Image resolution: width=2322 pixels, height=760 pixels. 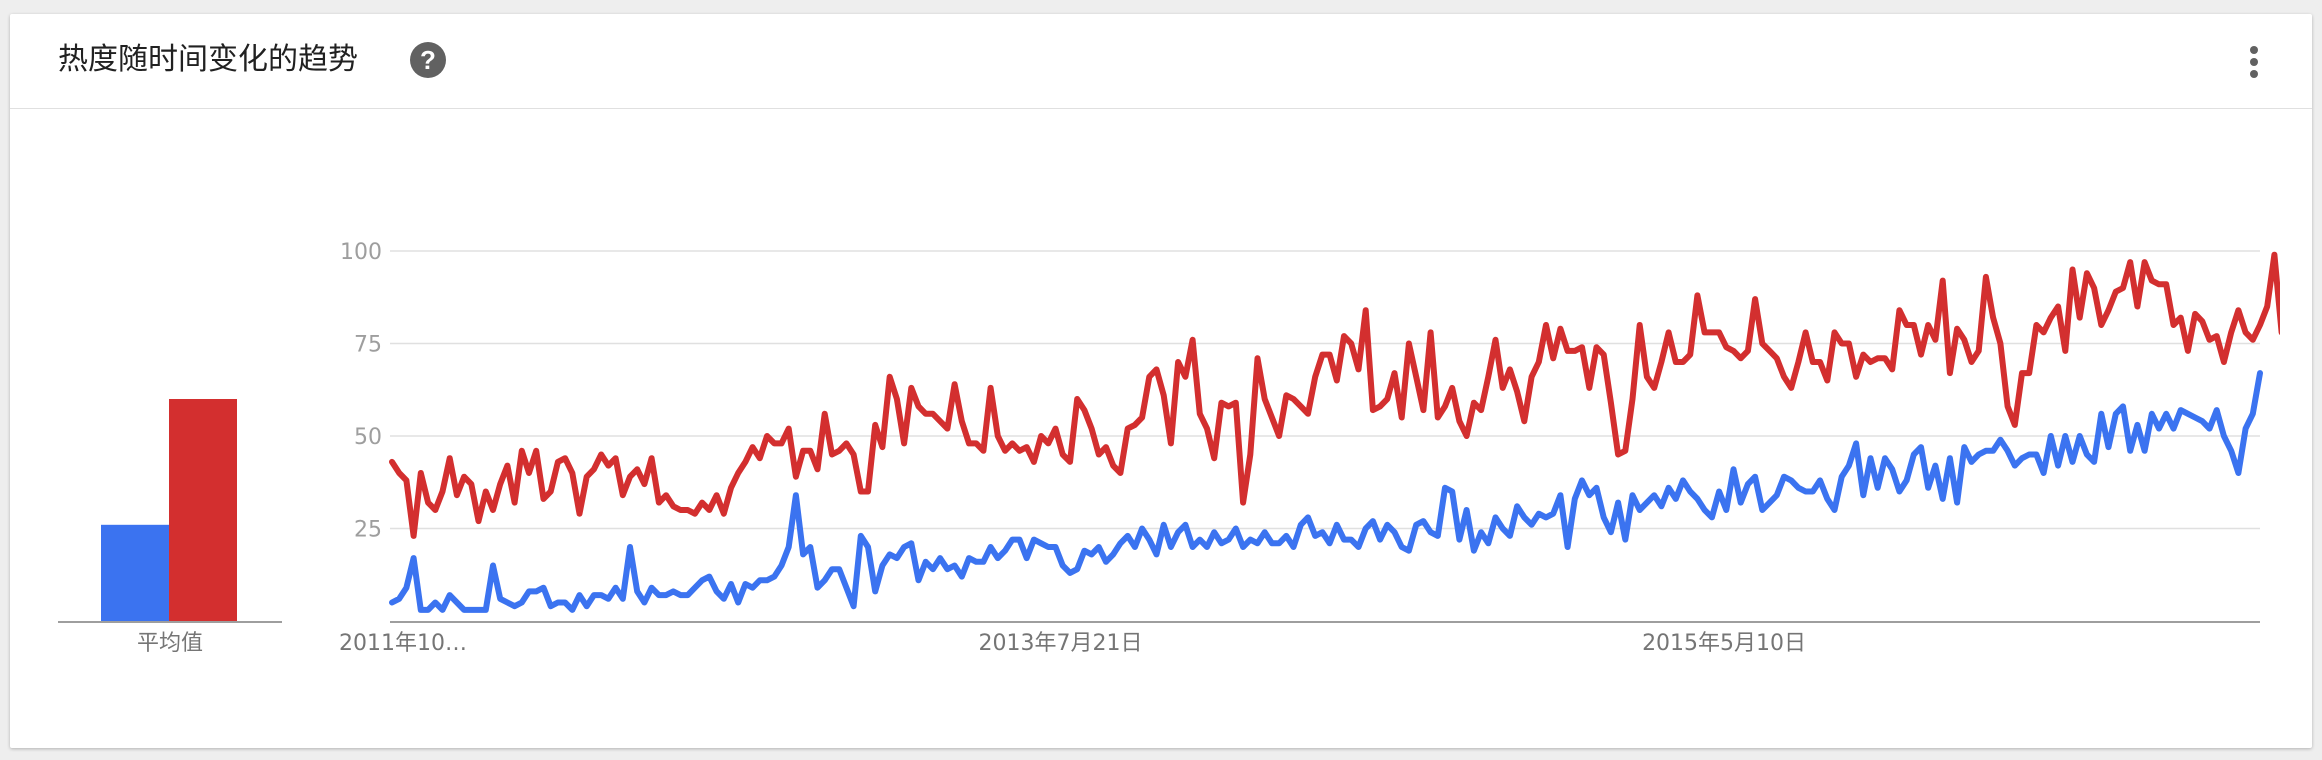 What do you see at coordinates (1061, 643) in the screenshot?
I see `x-tick-label: 2013年7月21日` at bounding box center [1061, 643].